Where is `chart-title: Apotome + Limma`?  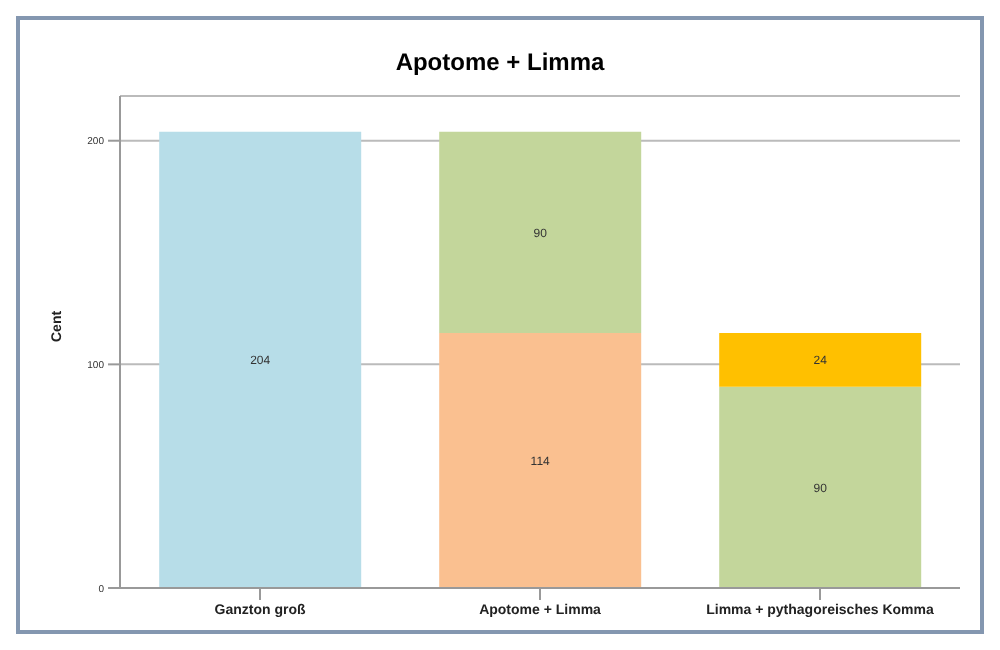 chart-title: Apotome + Limma is located at coordinates (500, 62).